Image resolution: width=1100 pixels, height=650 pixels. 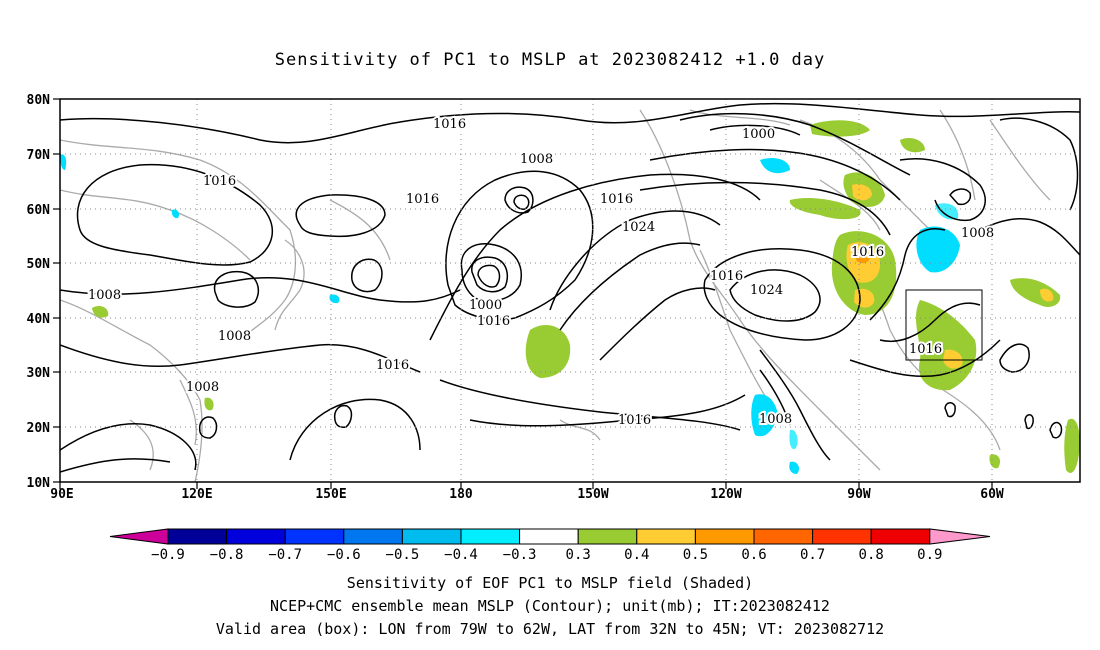 What do you see at coordinates (39, 210) in the screenshot?
I see `lat-label: 60N` at bounding box center [39, 210].